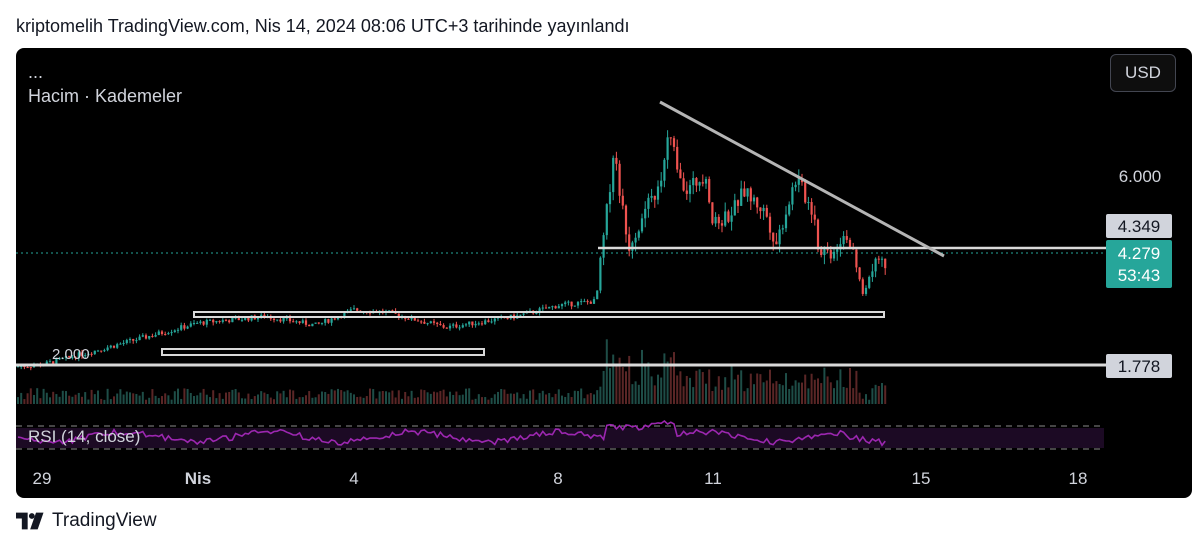 The image size is (1200, 554). Describe the element at coordinates (86, 521) in the screenshot. I see `footer-brand: TradingView` at that location.